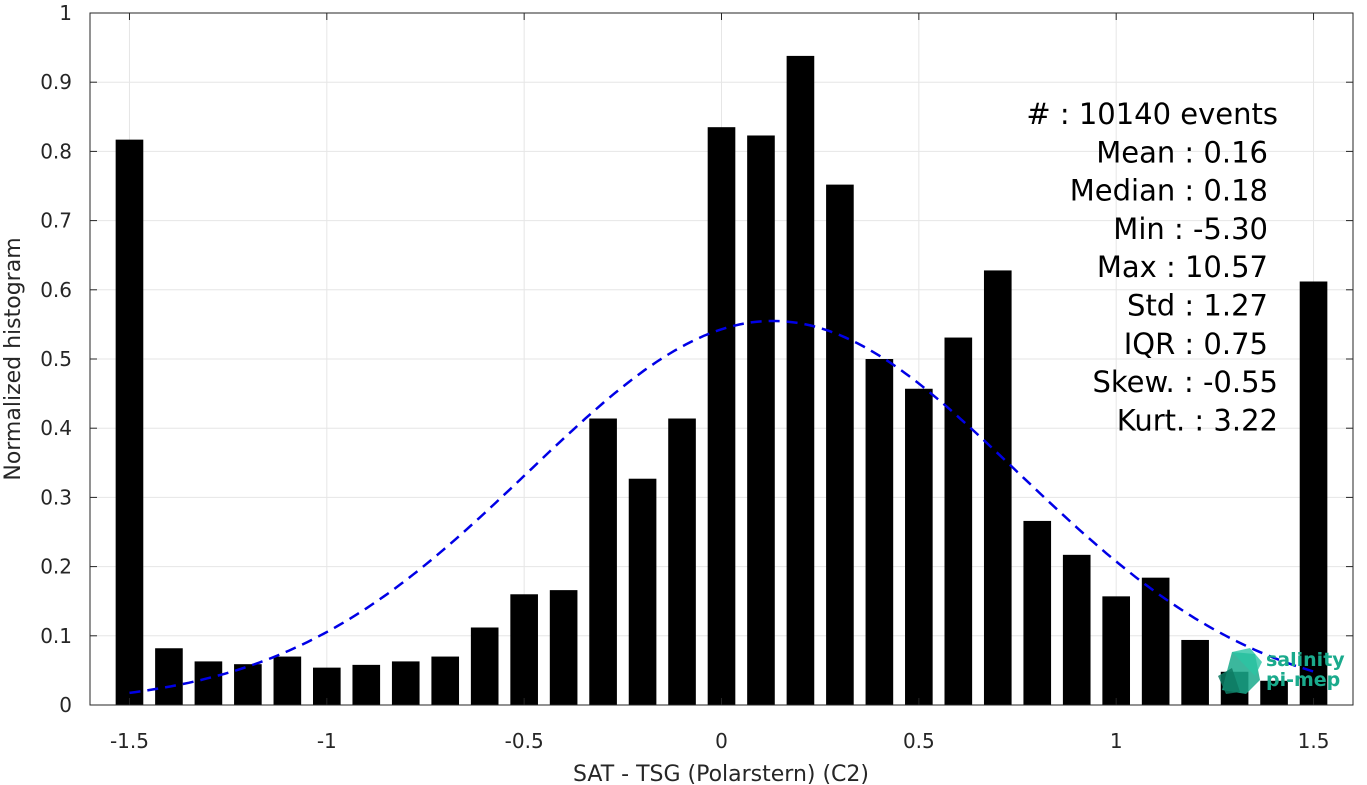 The image size is (1367, 785). Describe the element at coordinates (56, 290) in the screenshot. I see `y-tick-label: 0.6` at that location.